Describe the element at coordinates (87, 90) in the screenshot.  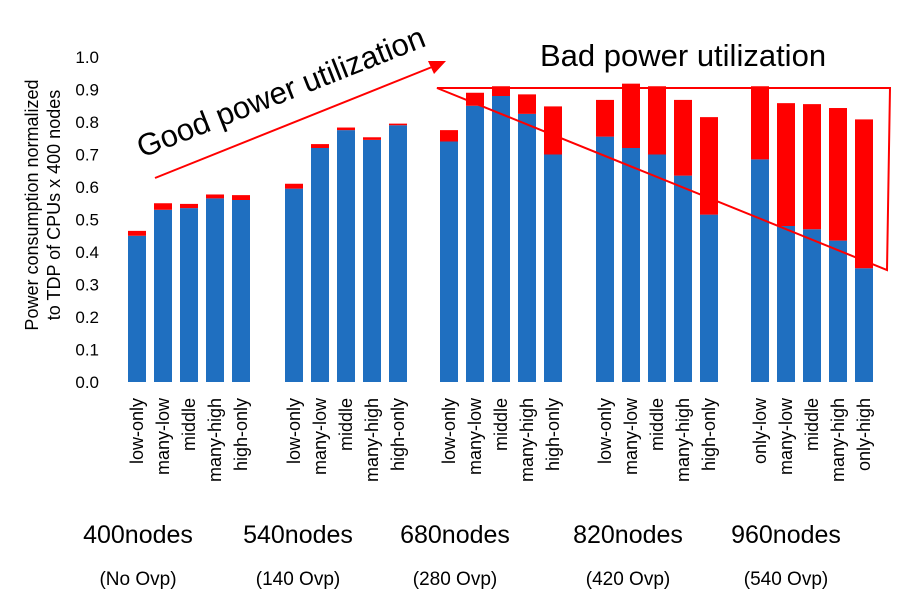
I see `y-tick-label: 0.9` at that location.